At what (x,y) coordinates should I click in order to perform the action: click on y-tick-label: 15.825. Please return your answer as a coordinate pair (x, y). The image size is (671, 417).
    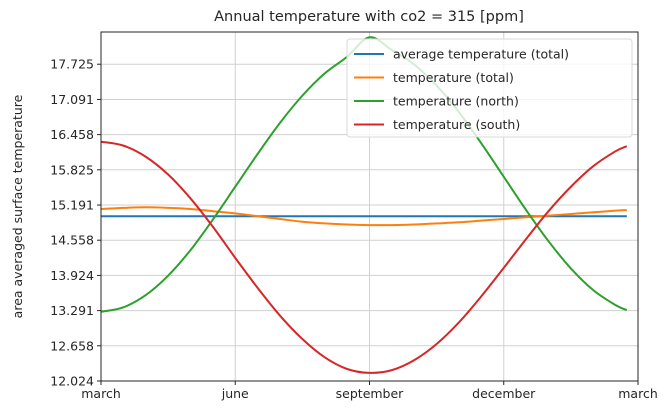
    Looking at the image, I should click on (72, 169).